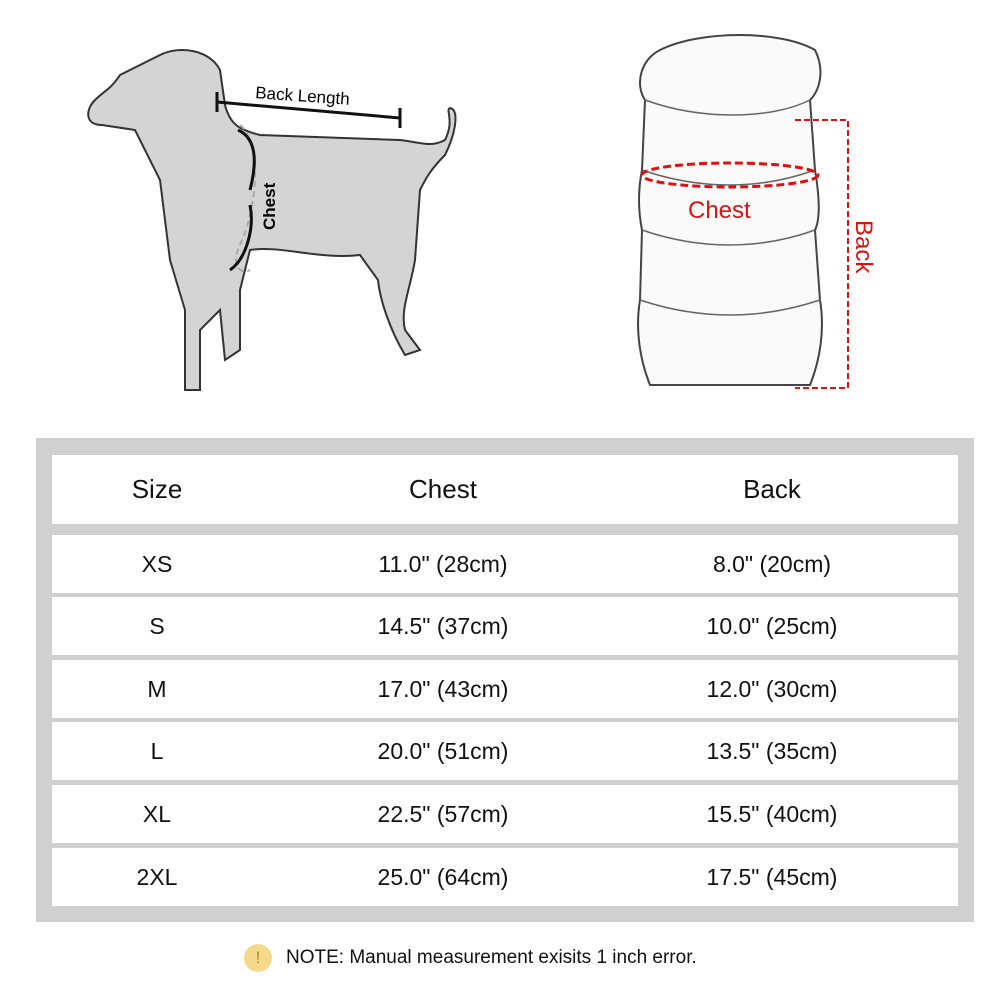  I want to click on cell-back: 8.0" (20cm), so click(772, 563).